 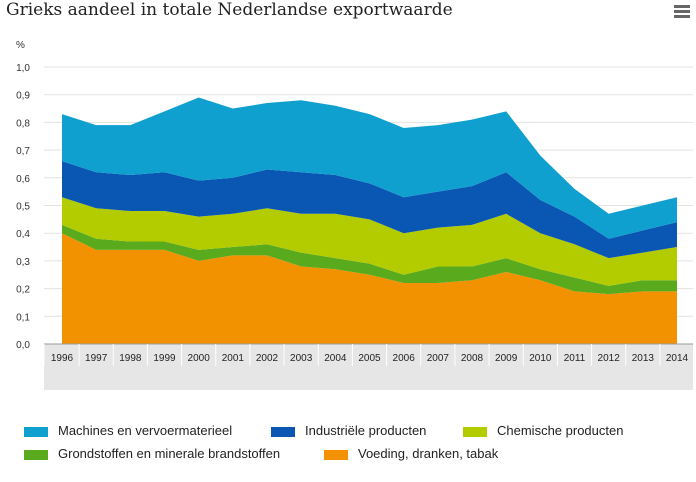 What do you see at coordinates (23, 151) in the screenshot?
I see `y-tick-label: 0,7` at bounding box center [23, 151].